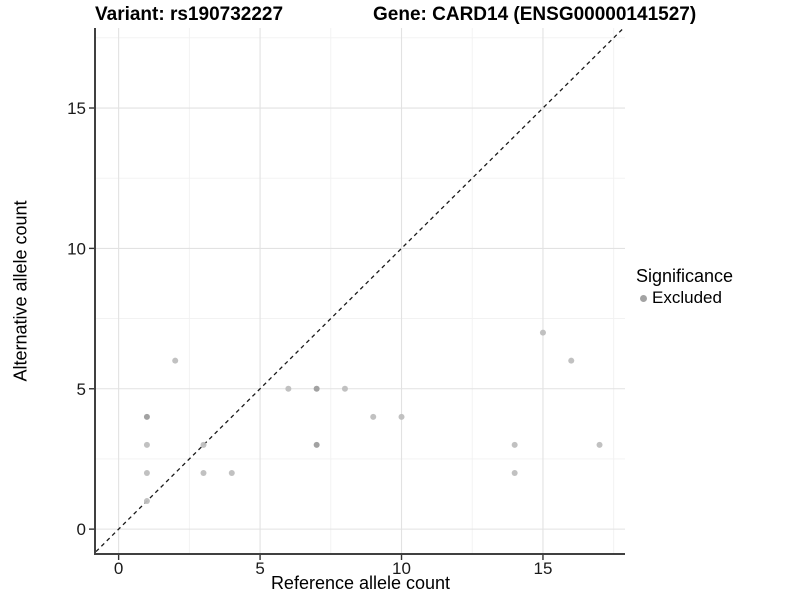 This screenshot has height=600, width=800. Describe the element at coordinates (543, 568) in the screenshot. I see `x-tick-label: 15` at that location.